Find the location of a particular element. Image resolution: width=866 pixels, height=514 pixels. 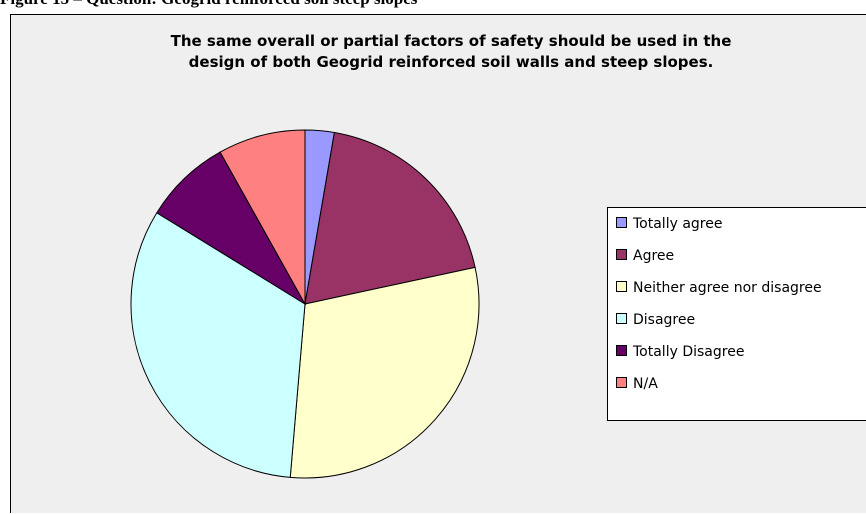

legend-item-neither: Neither agree nor disagree is located at coordinates (719, 288).